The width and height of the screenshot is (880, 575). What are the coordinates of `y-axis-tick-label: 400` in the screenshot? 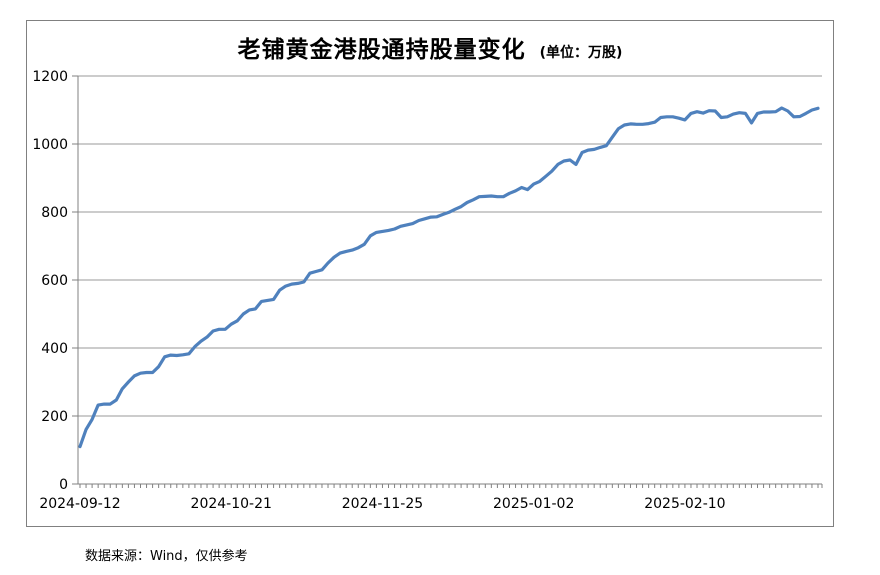 It's located at (54, 349).